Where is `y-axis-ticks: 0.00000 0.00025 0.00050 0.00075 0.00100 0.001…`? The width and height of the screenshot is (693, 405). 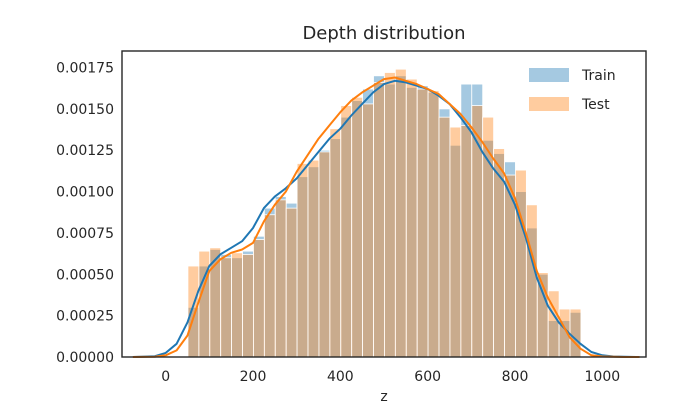
y-axis-ticks: 0.00000 0.00025 0.00050 0.00075 0.00100 0.001… is located at coordinates (85, 213).